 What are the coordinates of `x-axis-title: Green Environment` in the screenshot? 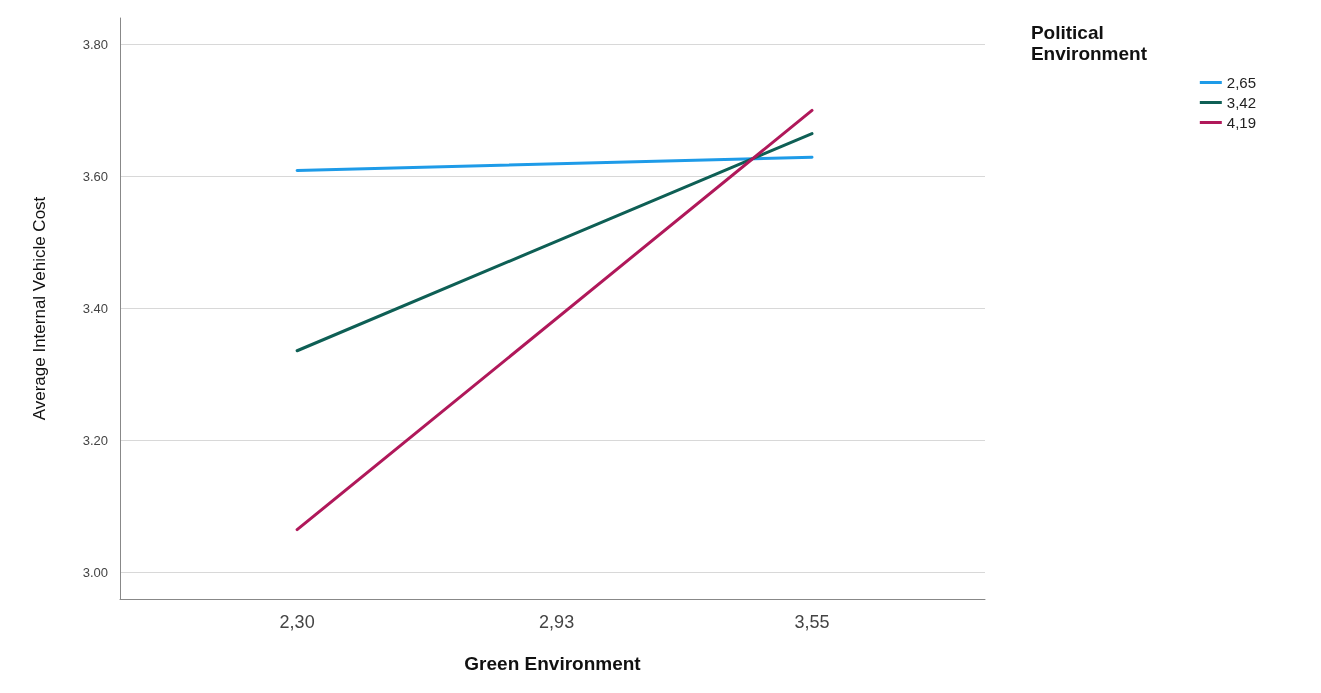 It's located at (553, 663).